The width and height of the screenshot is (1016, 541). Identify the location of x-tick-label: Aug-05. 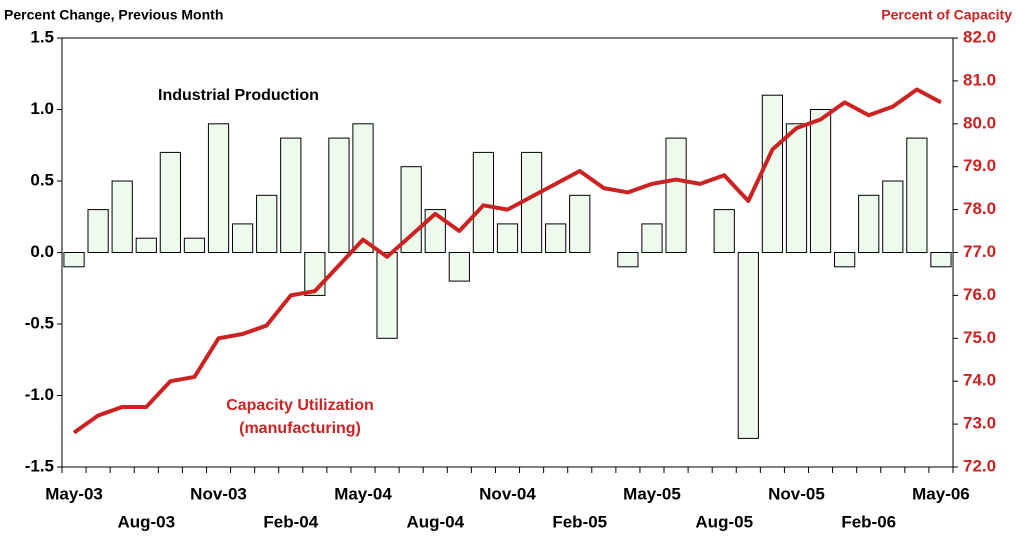
(724, 521).